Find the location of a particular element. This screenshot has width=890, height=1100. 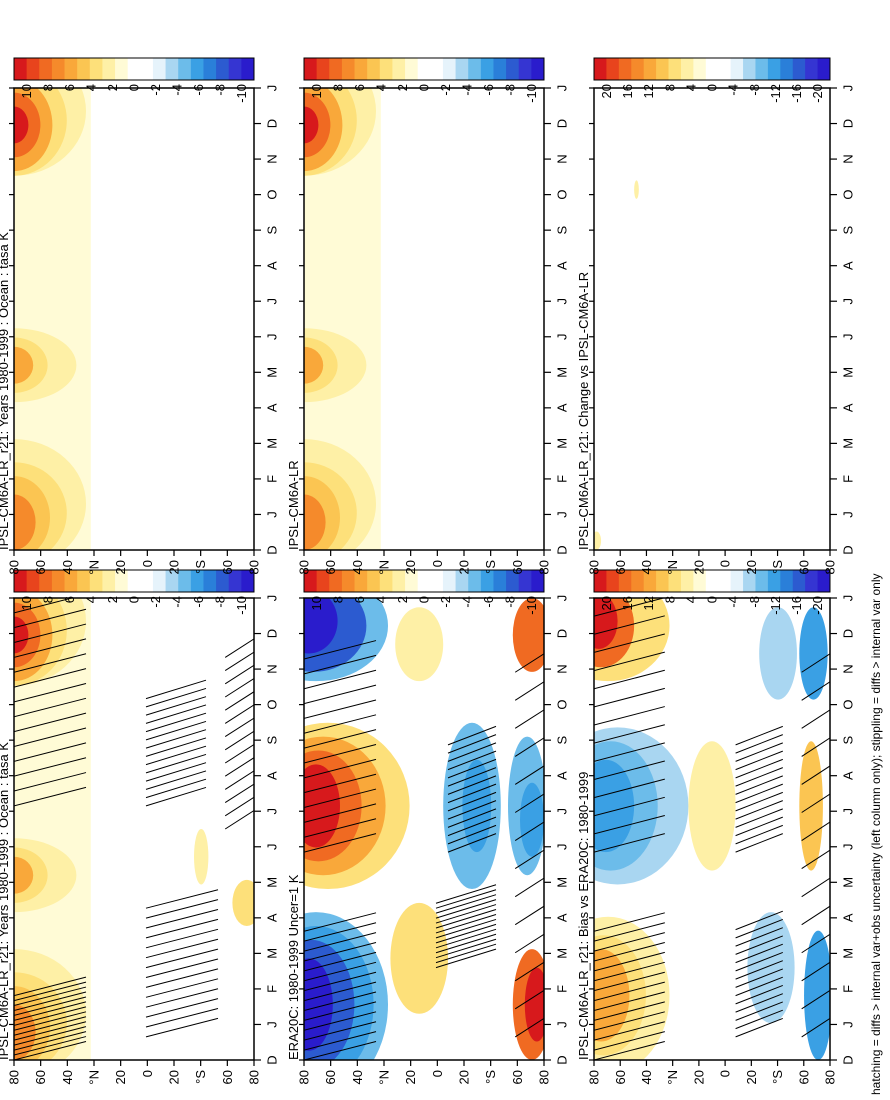

panel-title: IPSL-CM6A-LR_r21: Change vs IPSL-CM6A-LR is located at coordinates (583, 411).